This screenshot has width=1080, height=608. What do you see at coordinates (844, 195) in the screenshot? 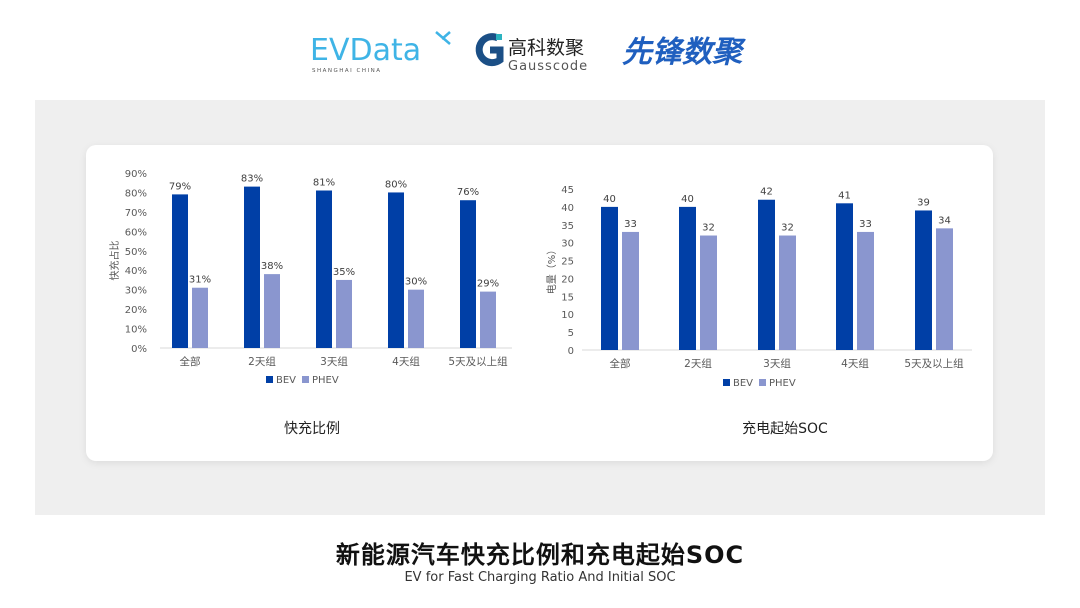
I see `data-label: 41` at bounding box center [844, 195].